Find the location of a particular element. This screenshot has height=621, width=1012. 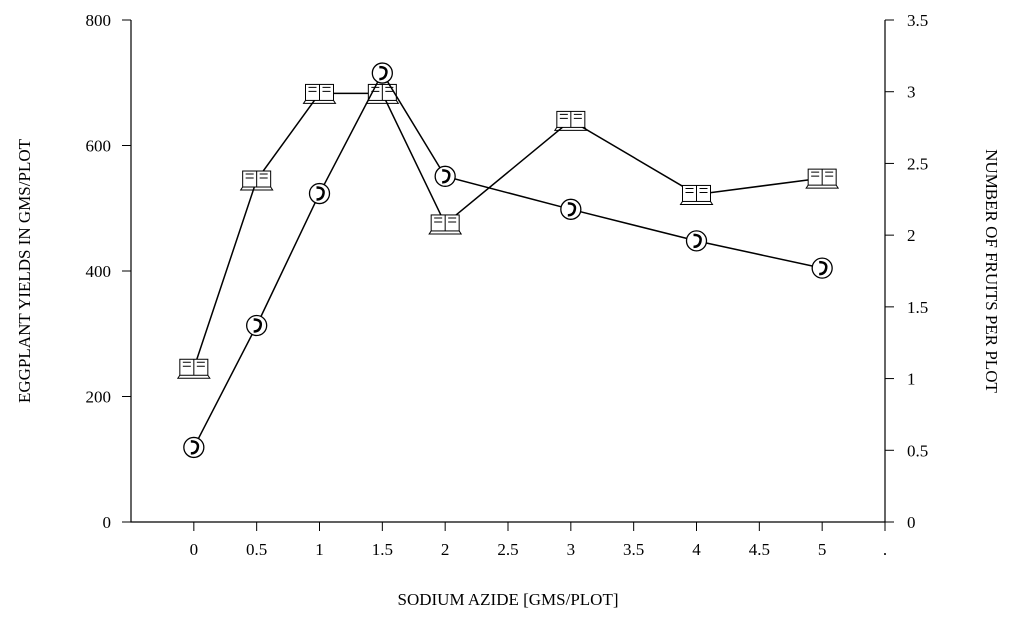

y2-tick-label: 2 is located at coordinates (911, 235).